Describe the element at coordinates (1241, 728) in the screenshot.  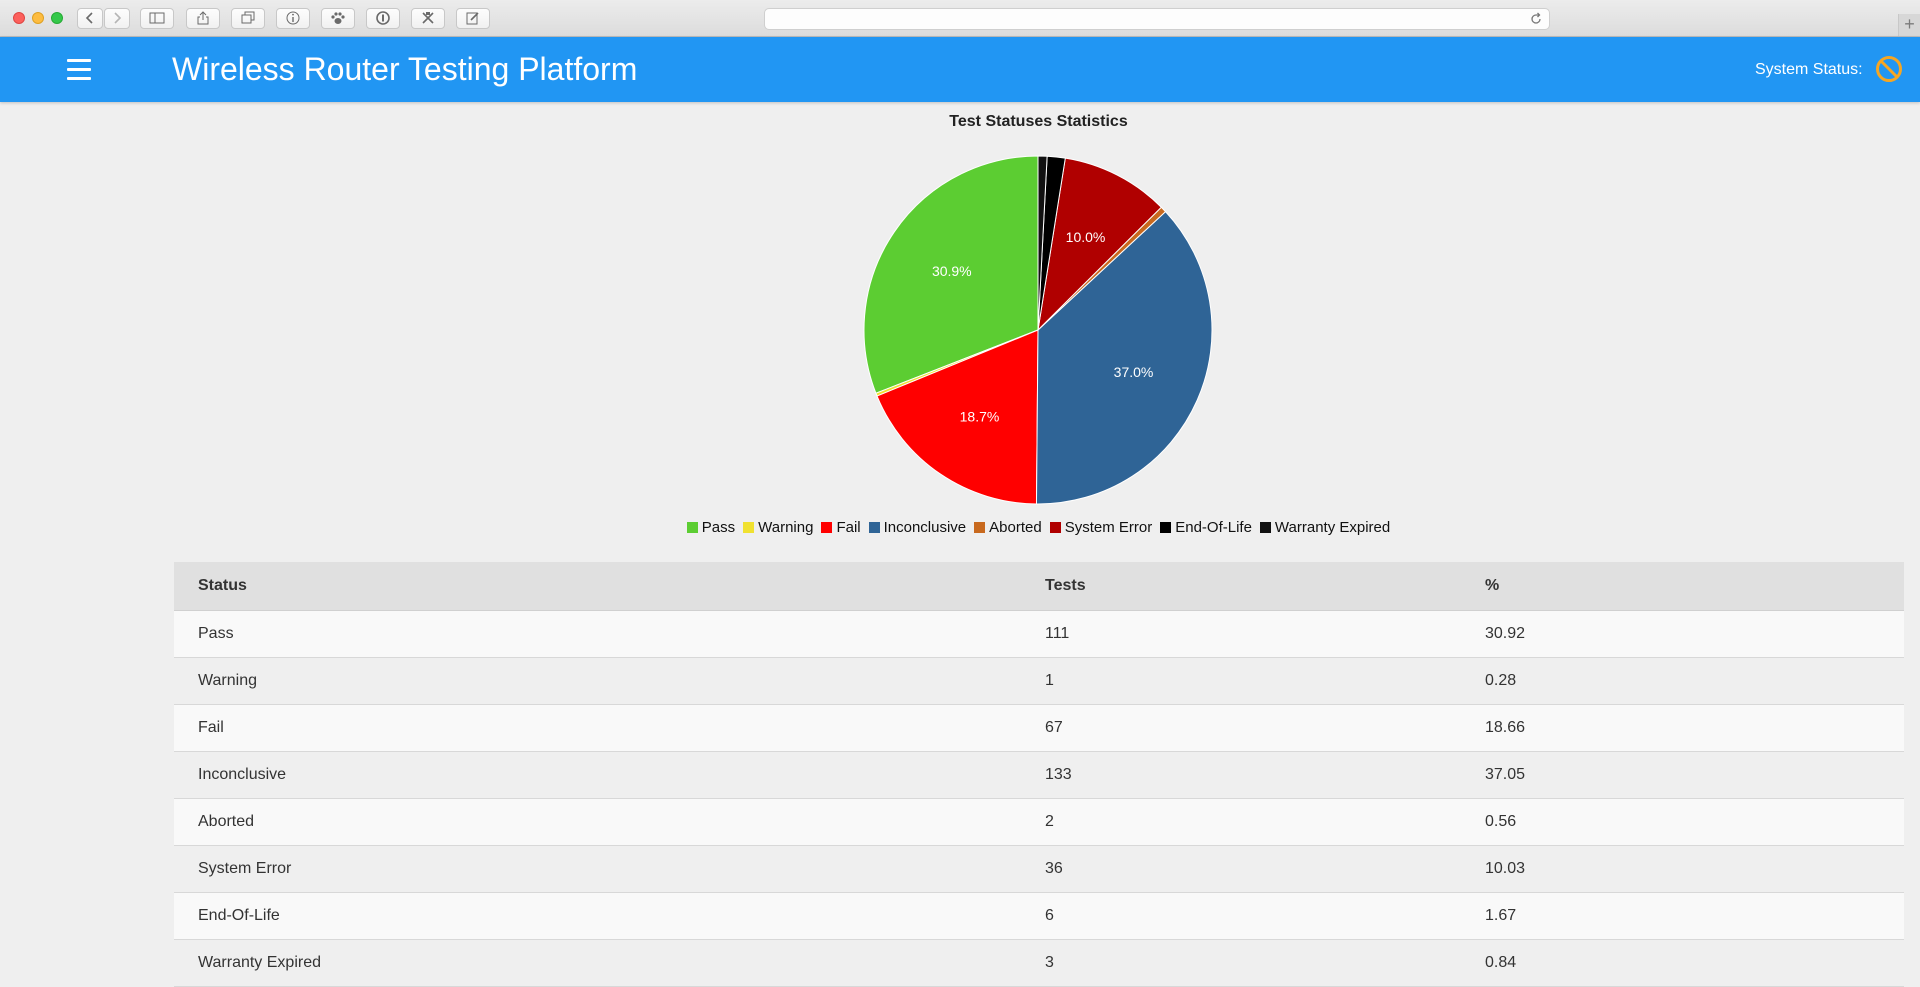
I see `cell-tests: 67` at that location.